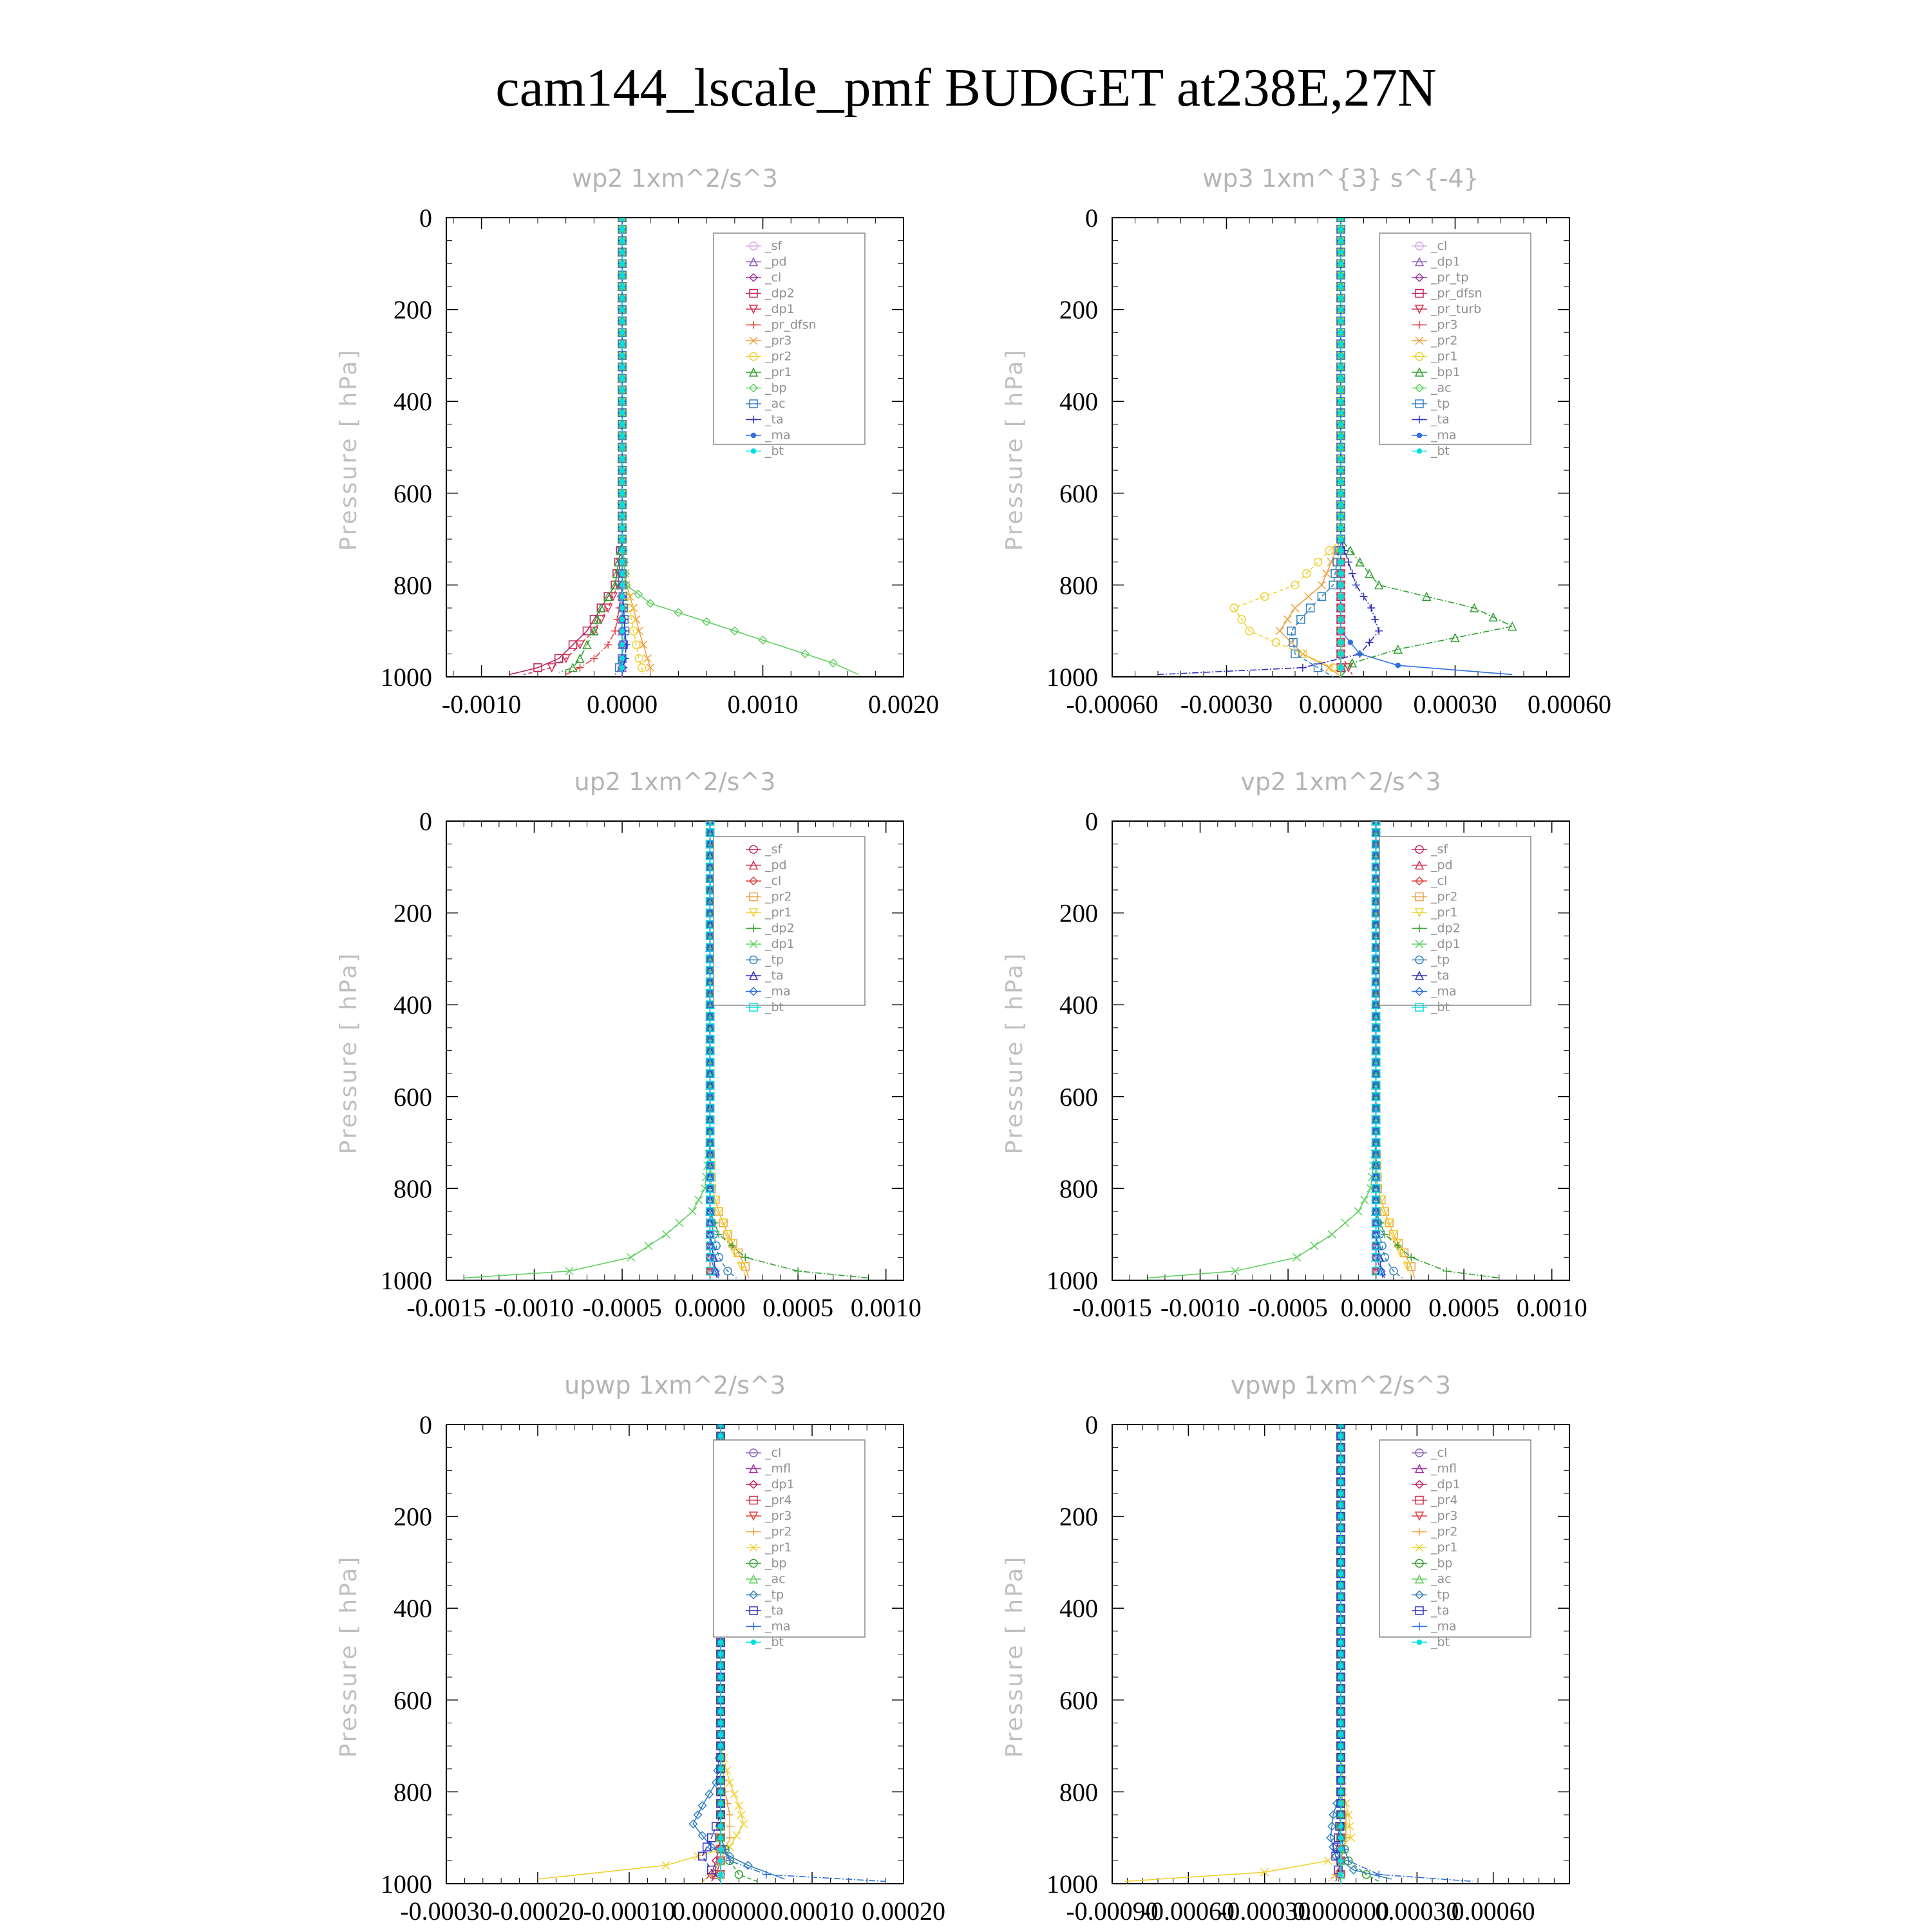 Image resolution: width=1932 pixels, height=1932 pixels. Describe the element at coordinates (1341, 782) in the screenshot. I see `panel-title: vp2 1xm^2/s^3` at that location.